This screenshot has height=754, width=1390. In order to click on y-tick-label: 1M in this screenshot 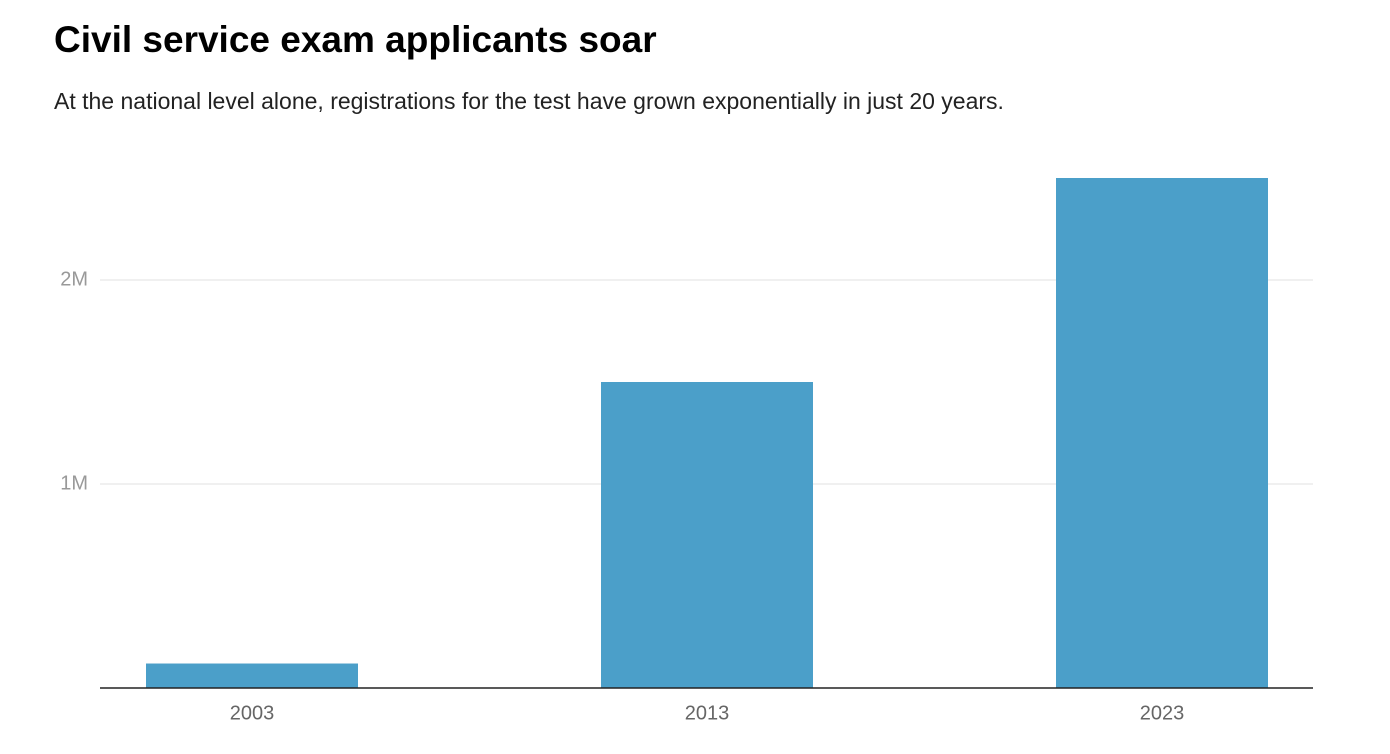, I will do `click(74, 483)`.